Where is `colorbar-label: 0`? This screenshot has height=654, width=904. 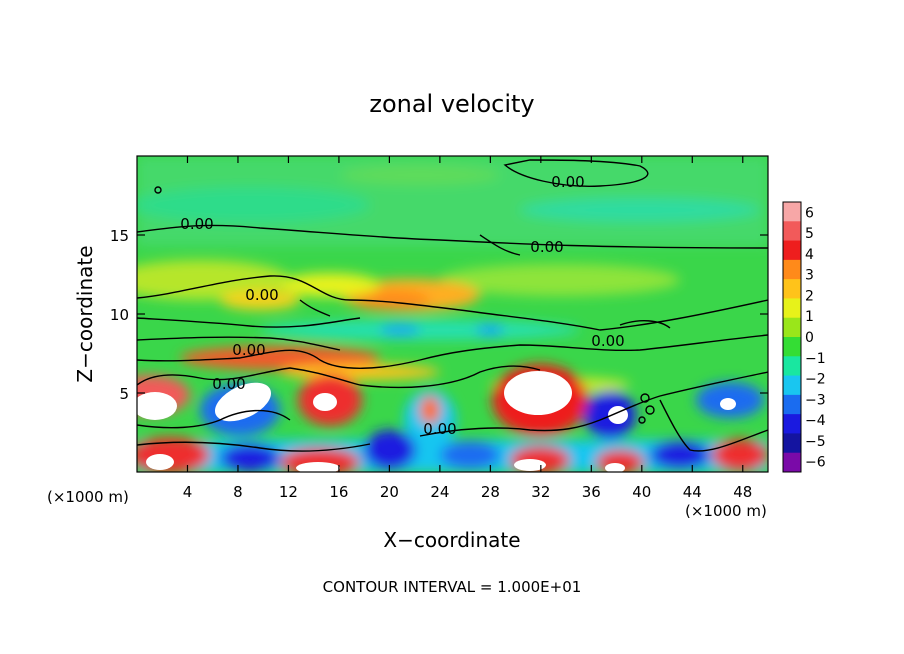 colorbar-label: 0 is located at coordinates (809, 338).